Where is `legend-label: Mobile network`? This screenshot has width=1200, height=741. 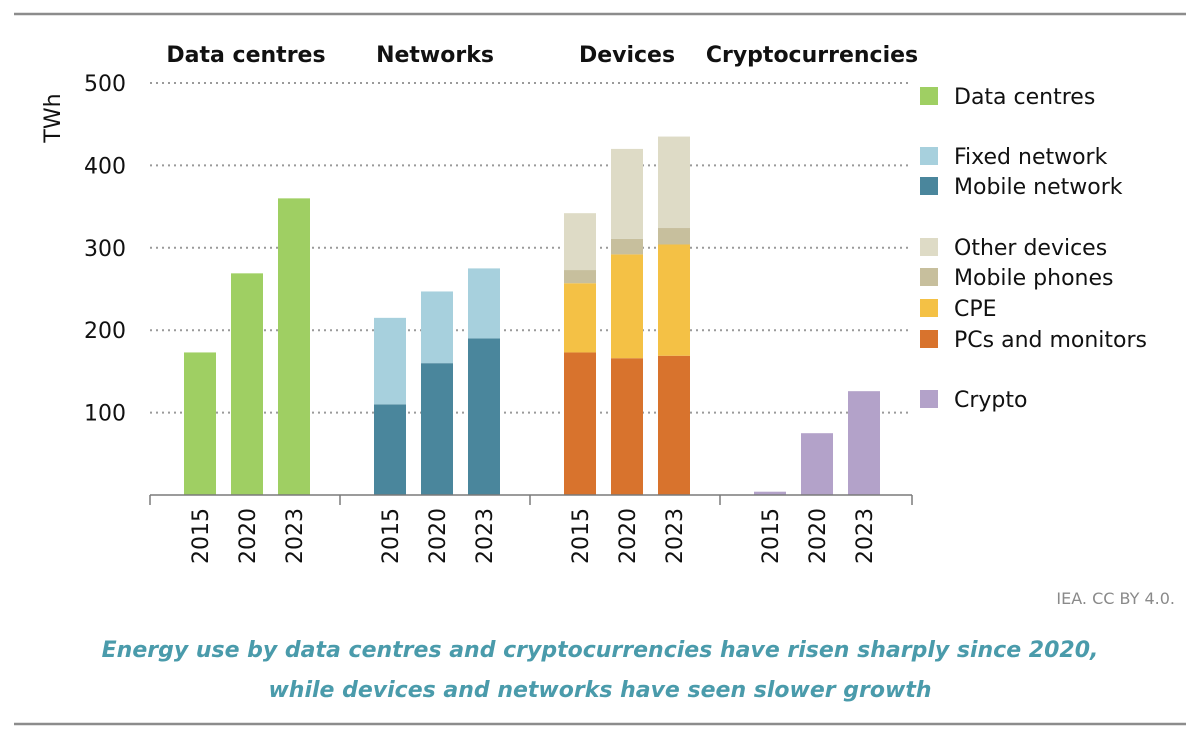 legend-label: Mobile network is located at coordinates (1038, 187).